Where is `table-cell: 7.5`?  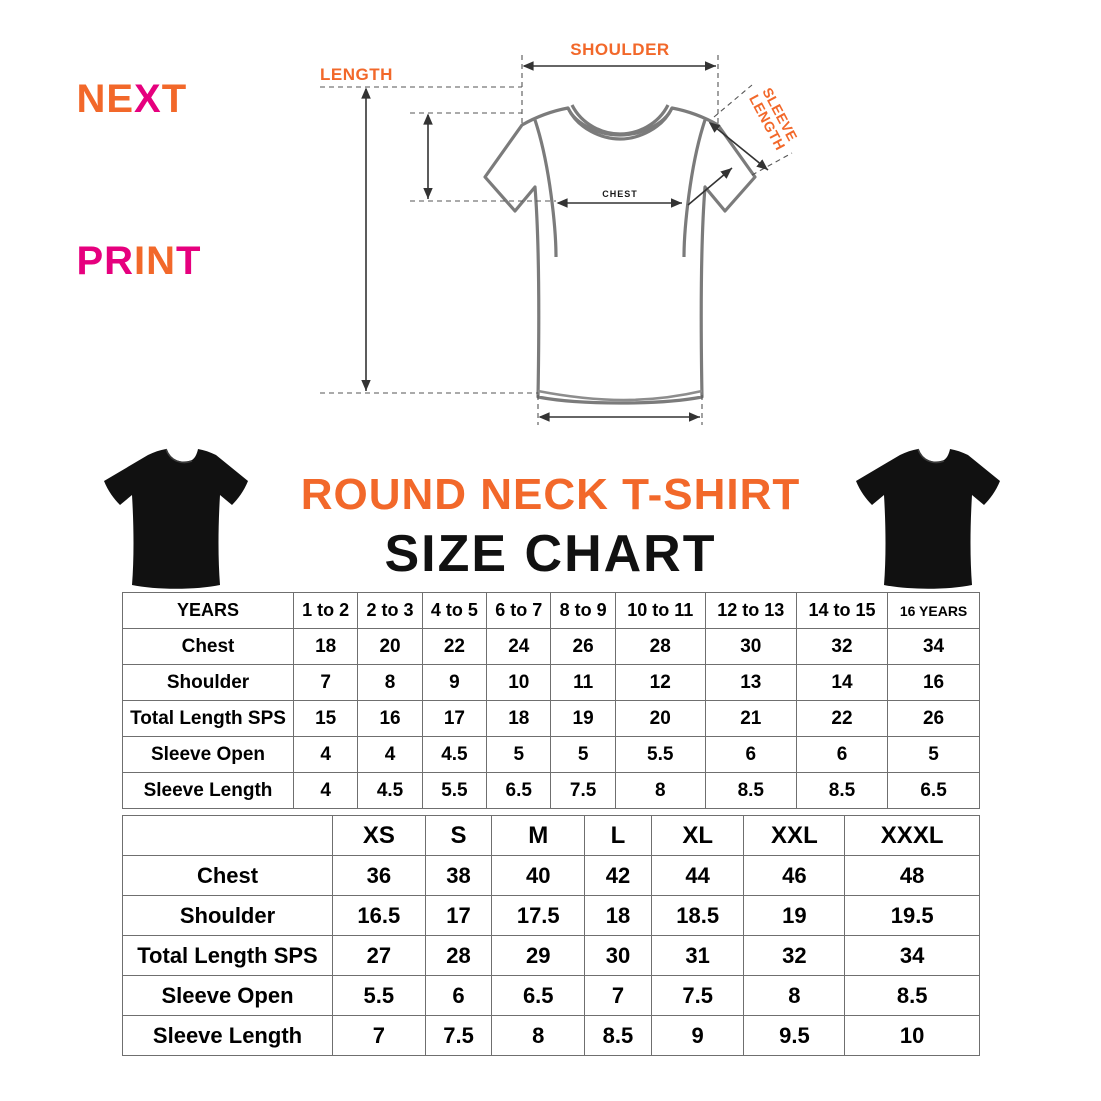 table-cell: 7.5 is located at coordinates (458, 1035).